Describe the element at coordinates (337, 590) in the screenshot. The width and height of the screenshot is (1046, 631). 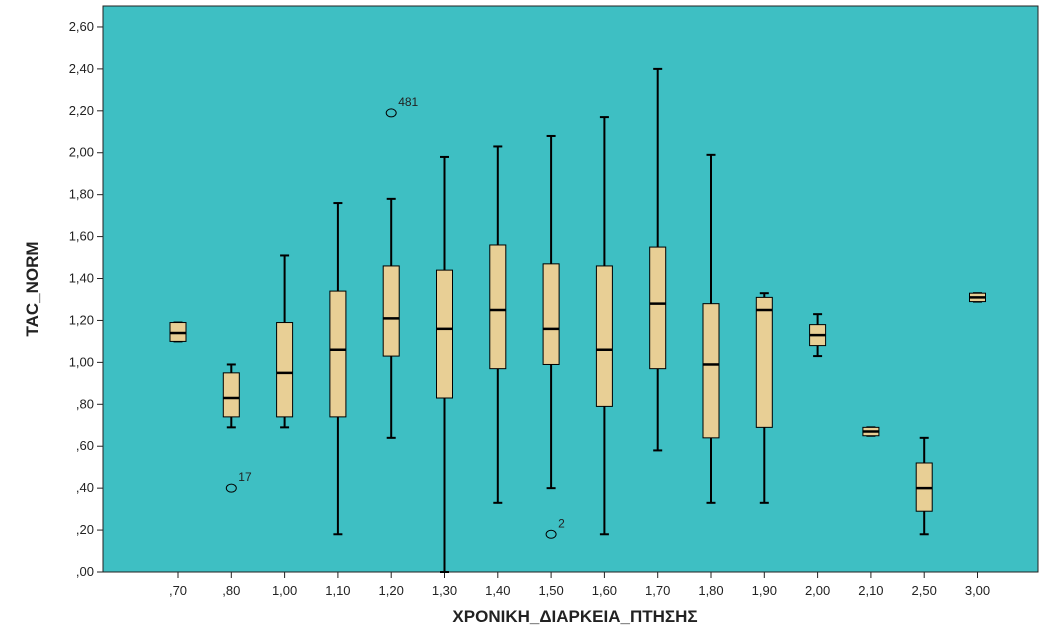
I see `x-tick-label: 1,10` at that location.